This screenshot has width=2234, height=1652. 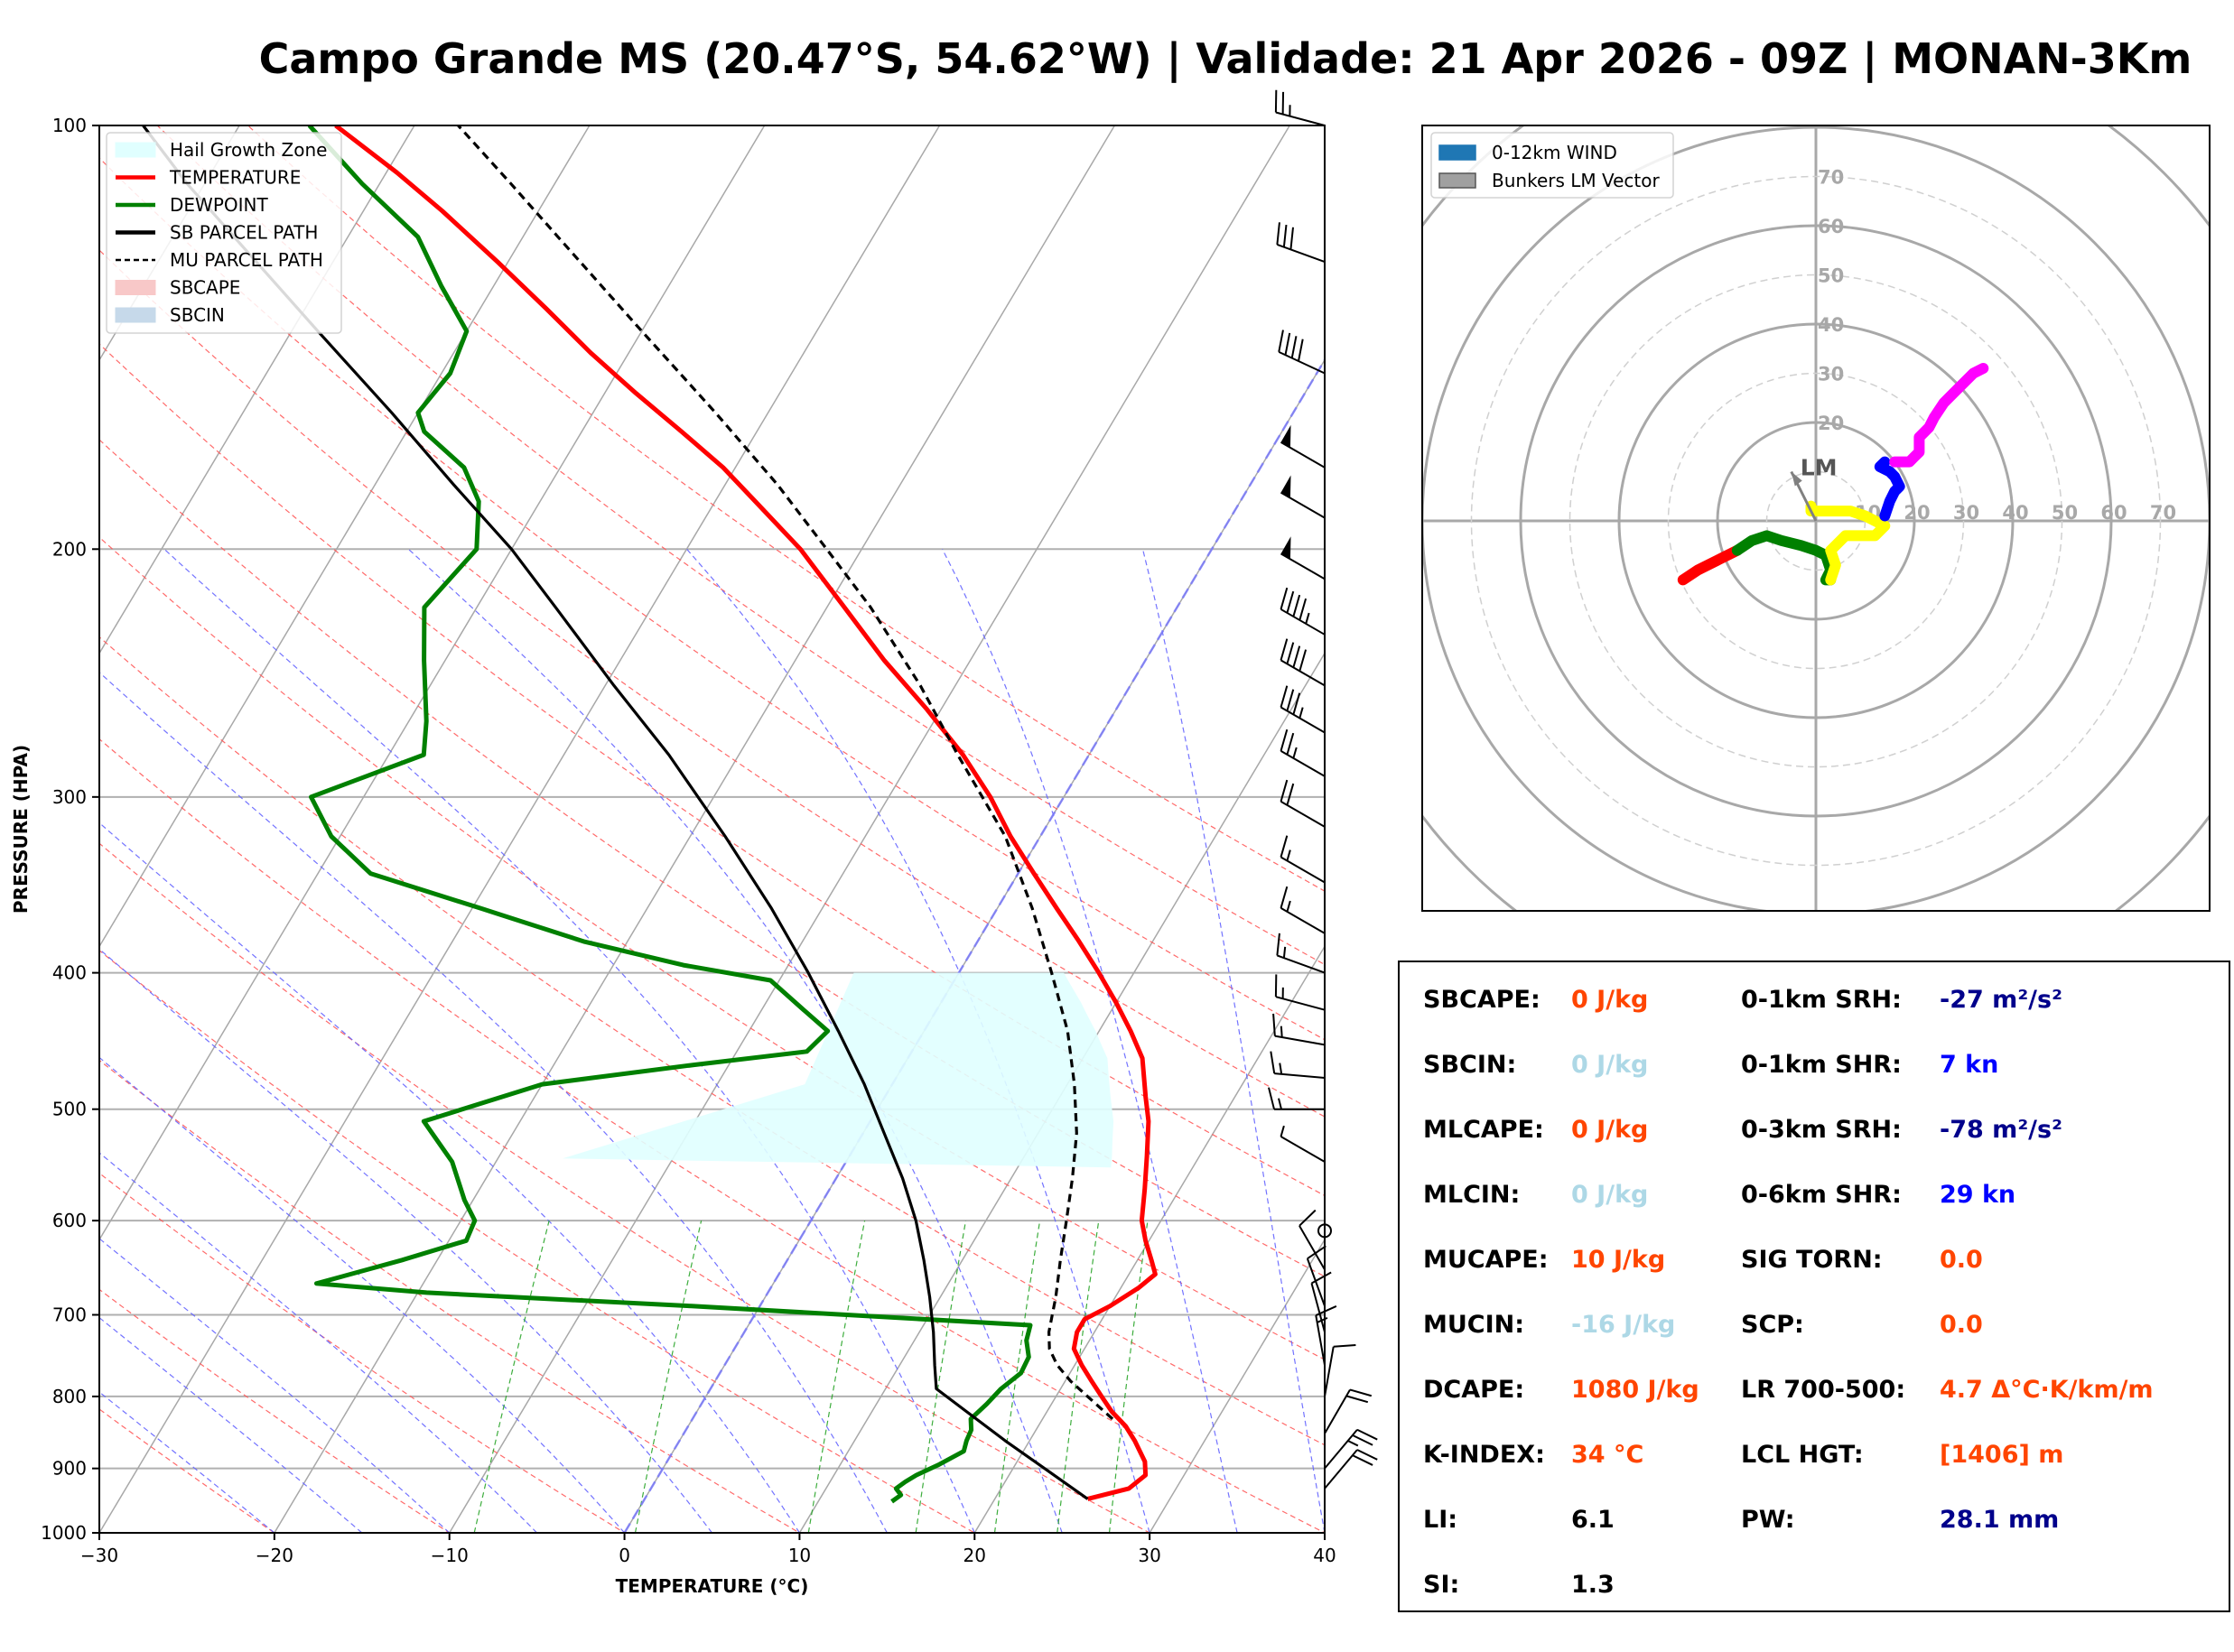 What do you see at coordinates (69, 1469) in the screenshot?
I see `y-tick-label: 900` at bounding box center [69, 1469].